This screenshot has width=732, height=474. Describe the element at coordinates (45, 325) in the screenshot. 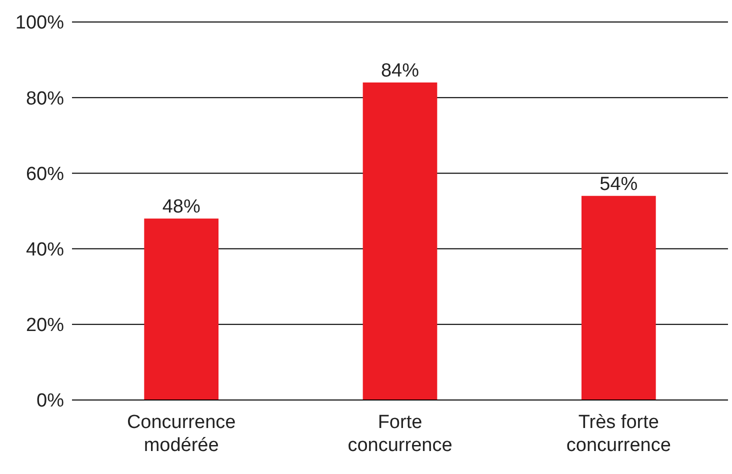

I see `y-tick-label: 20%` at that location.